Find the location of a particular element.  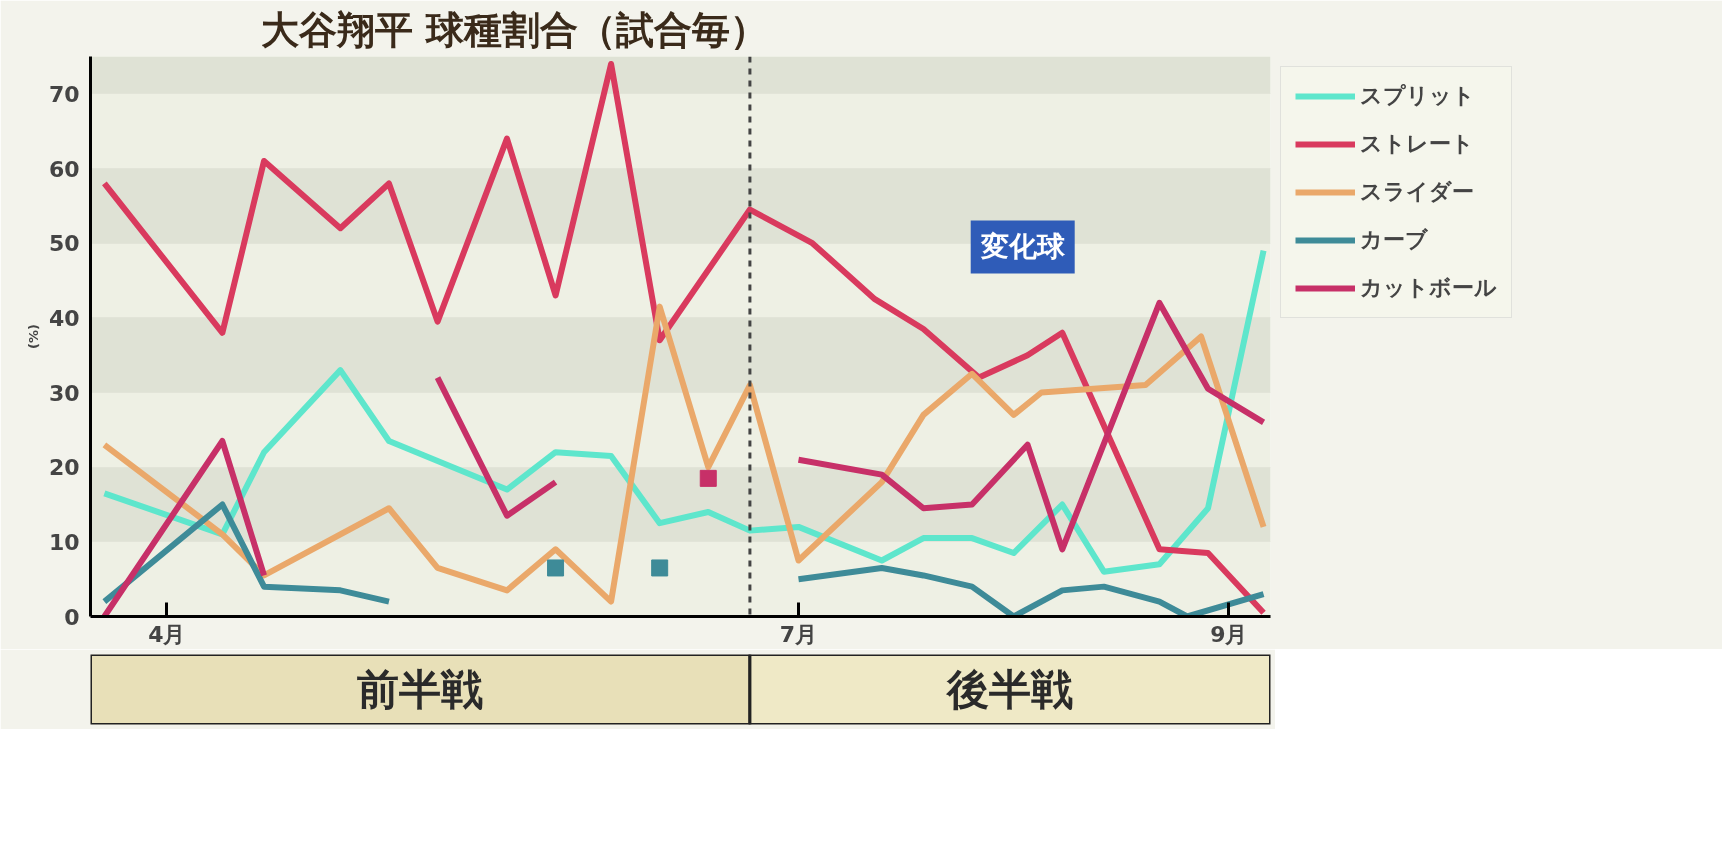

y-tick-label: 10 is located at coordinates (64, 542).